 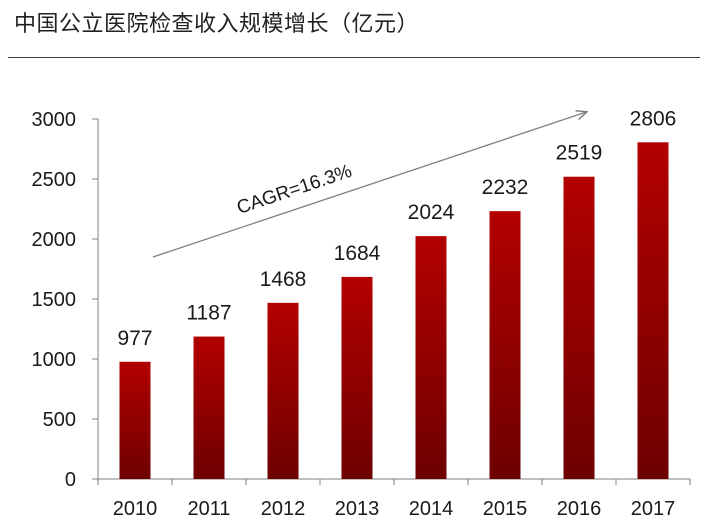 What do you see at coordinates (135, 509) in the screenshot?
I see `x-tick-label-2010: 2010` at bounding box center [135, 509].